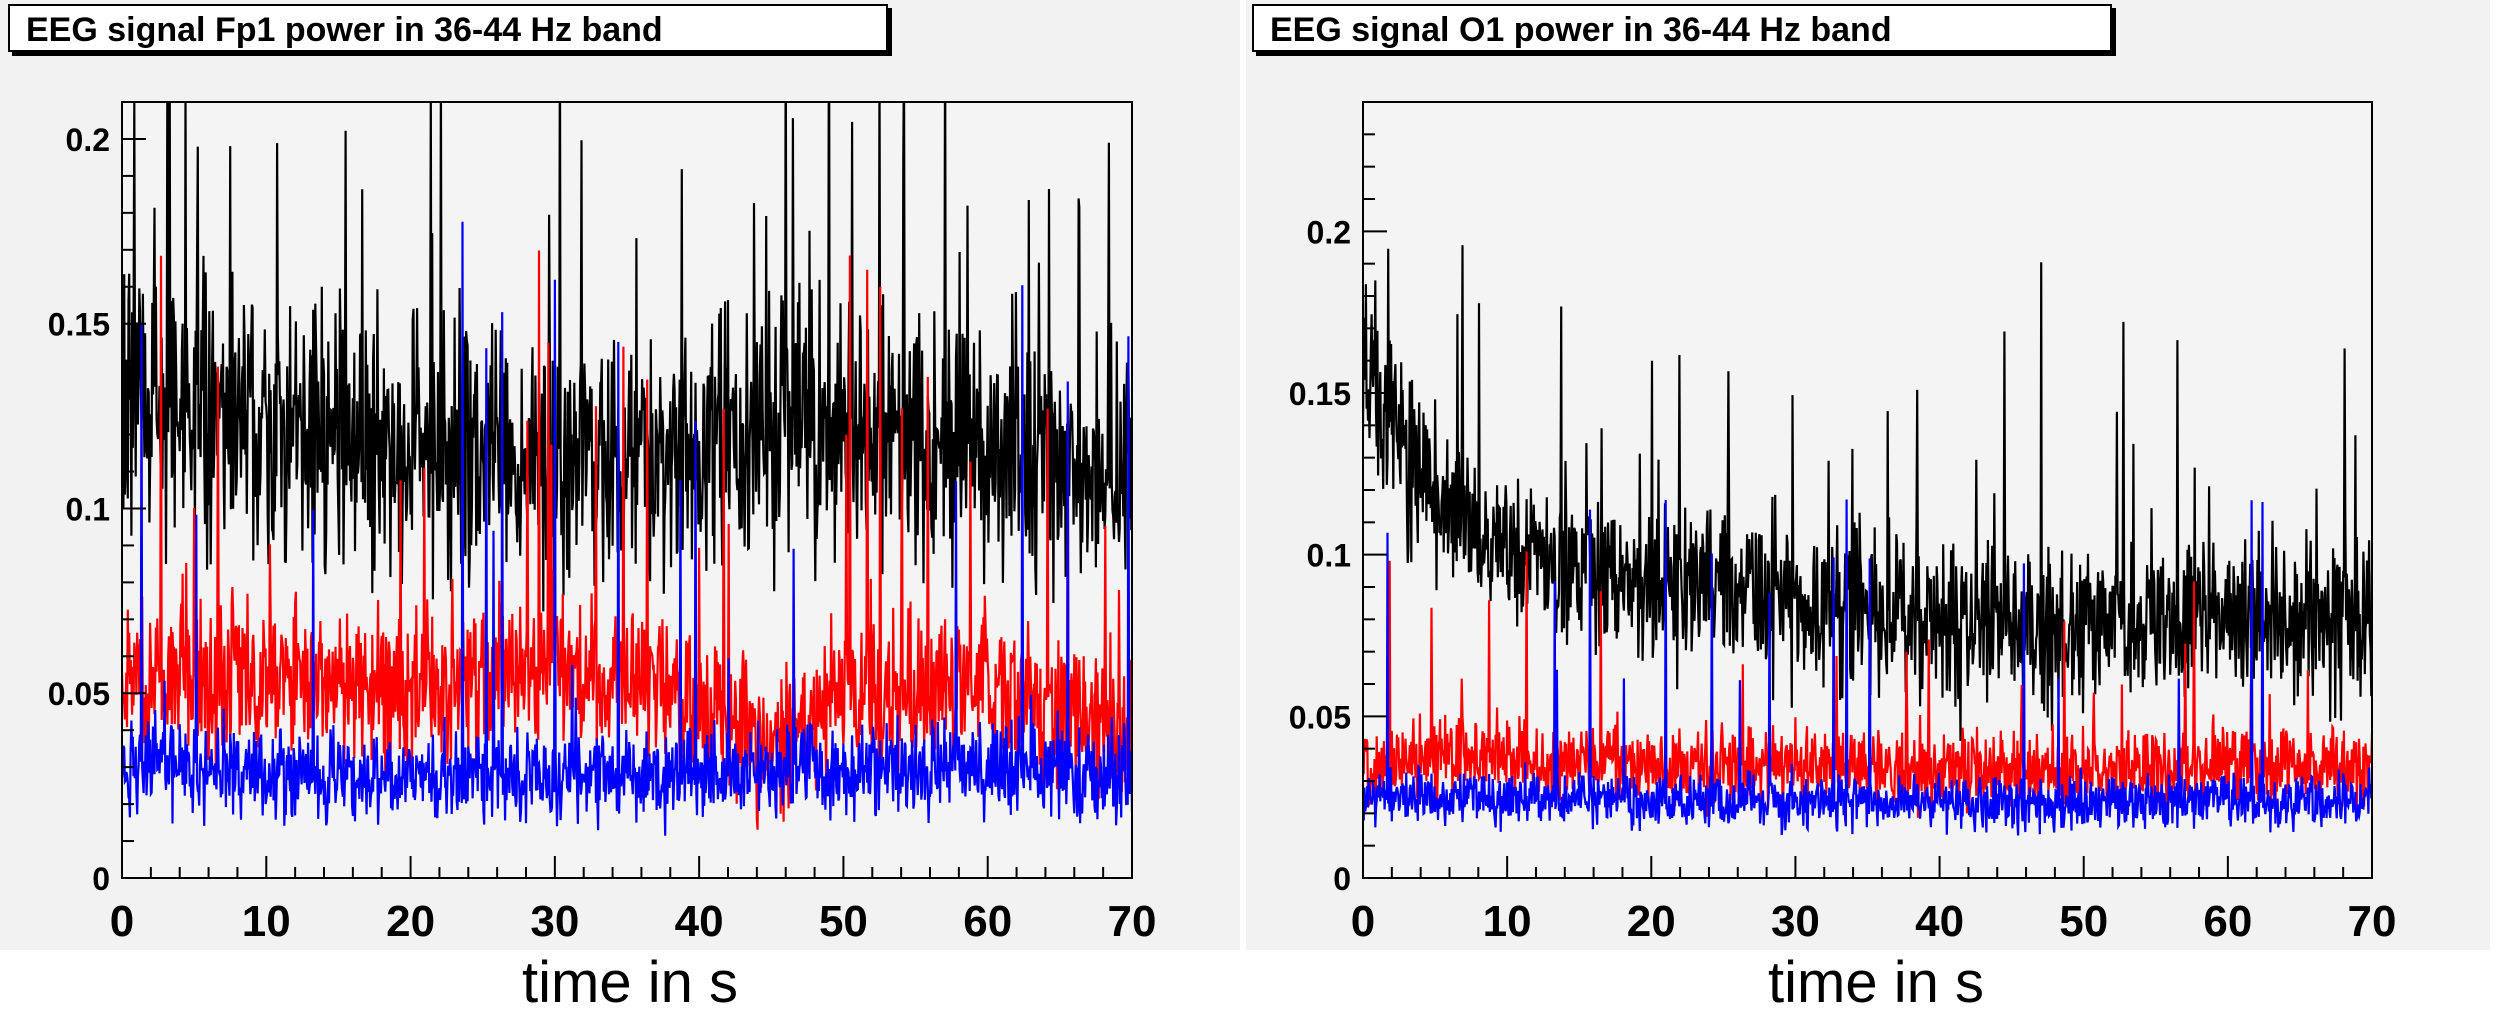 This screenshot has width=2500, height=1016. I want to click on panel-divider, so click(1243, 475).